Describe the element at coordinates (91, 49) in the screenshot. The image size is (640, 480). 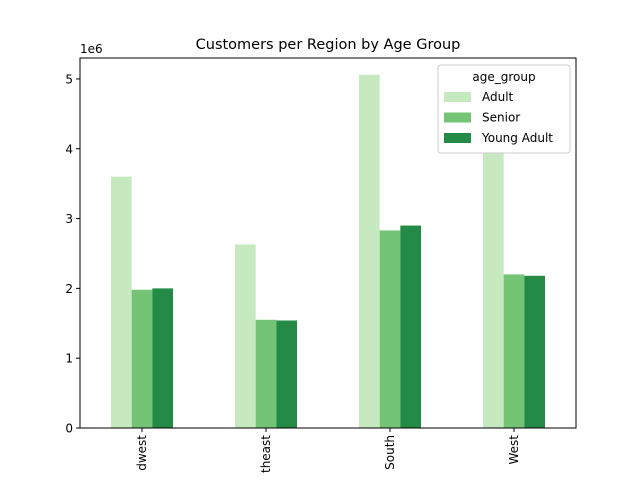
I see `y-scale-label: 1e6` at that location.